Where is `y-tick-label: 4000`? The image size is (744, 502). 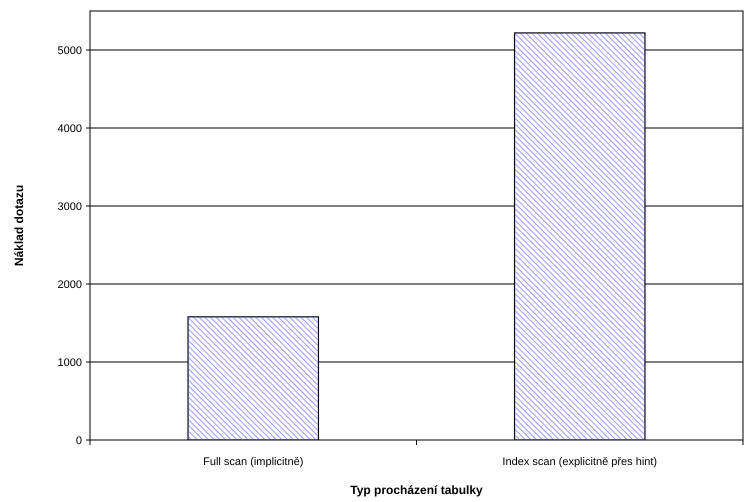
y-tick-label: 4000 is located at coordinates (70, 128).